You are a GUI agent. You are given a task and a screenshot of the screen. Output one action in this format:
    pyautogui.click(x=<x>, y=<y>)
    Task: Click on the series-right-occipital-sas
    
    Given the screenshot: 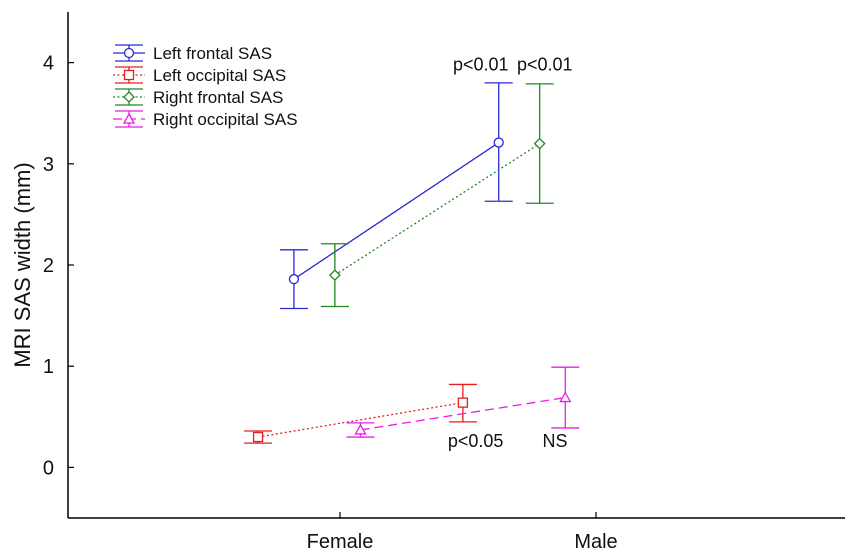 What is the action you would take?
    pyautogui.click(x=463, y=402)
    